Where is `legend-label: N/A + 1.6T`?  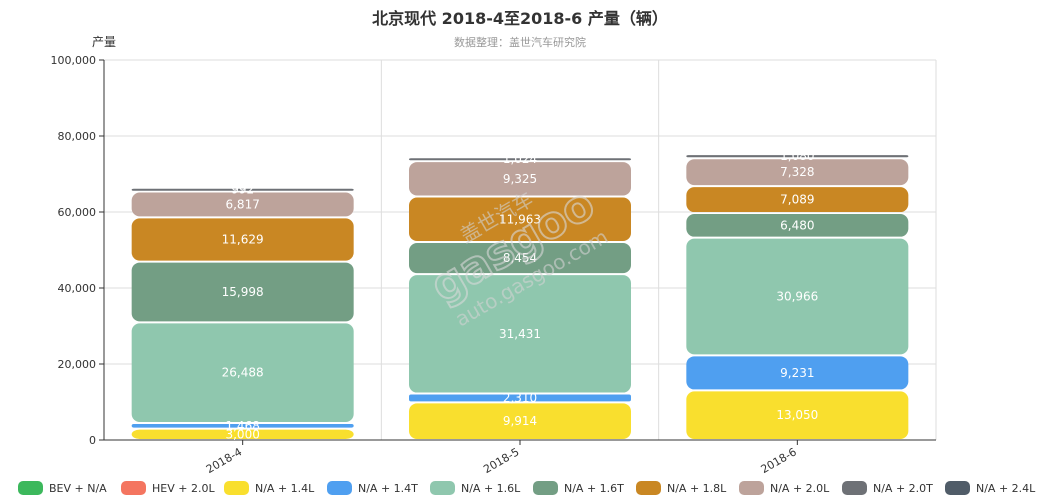 legend-label: N/A + 1.6T is located at coordinates (594, 488).